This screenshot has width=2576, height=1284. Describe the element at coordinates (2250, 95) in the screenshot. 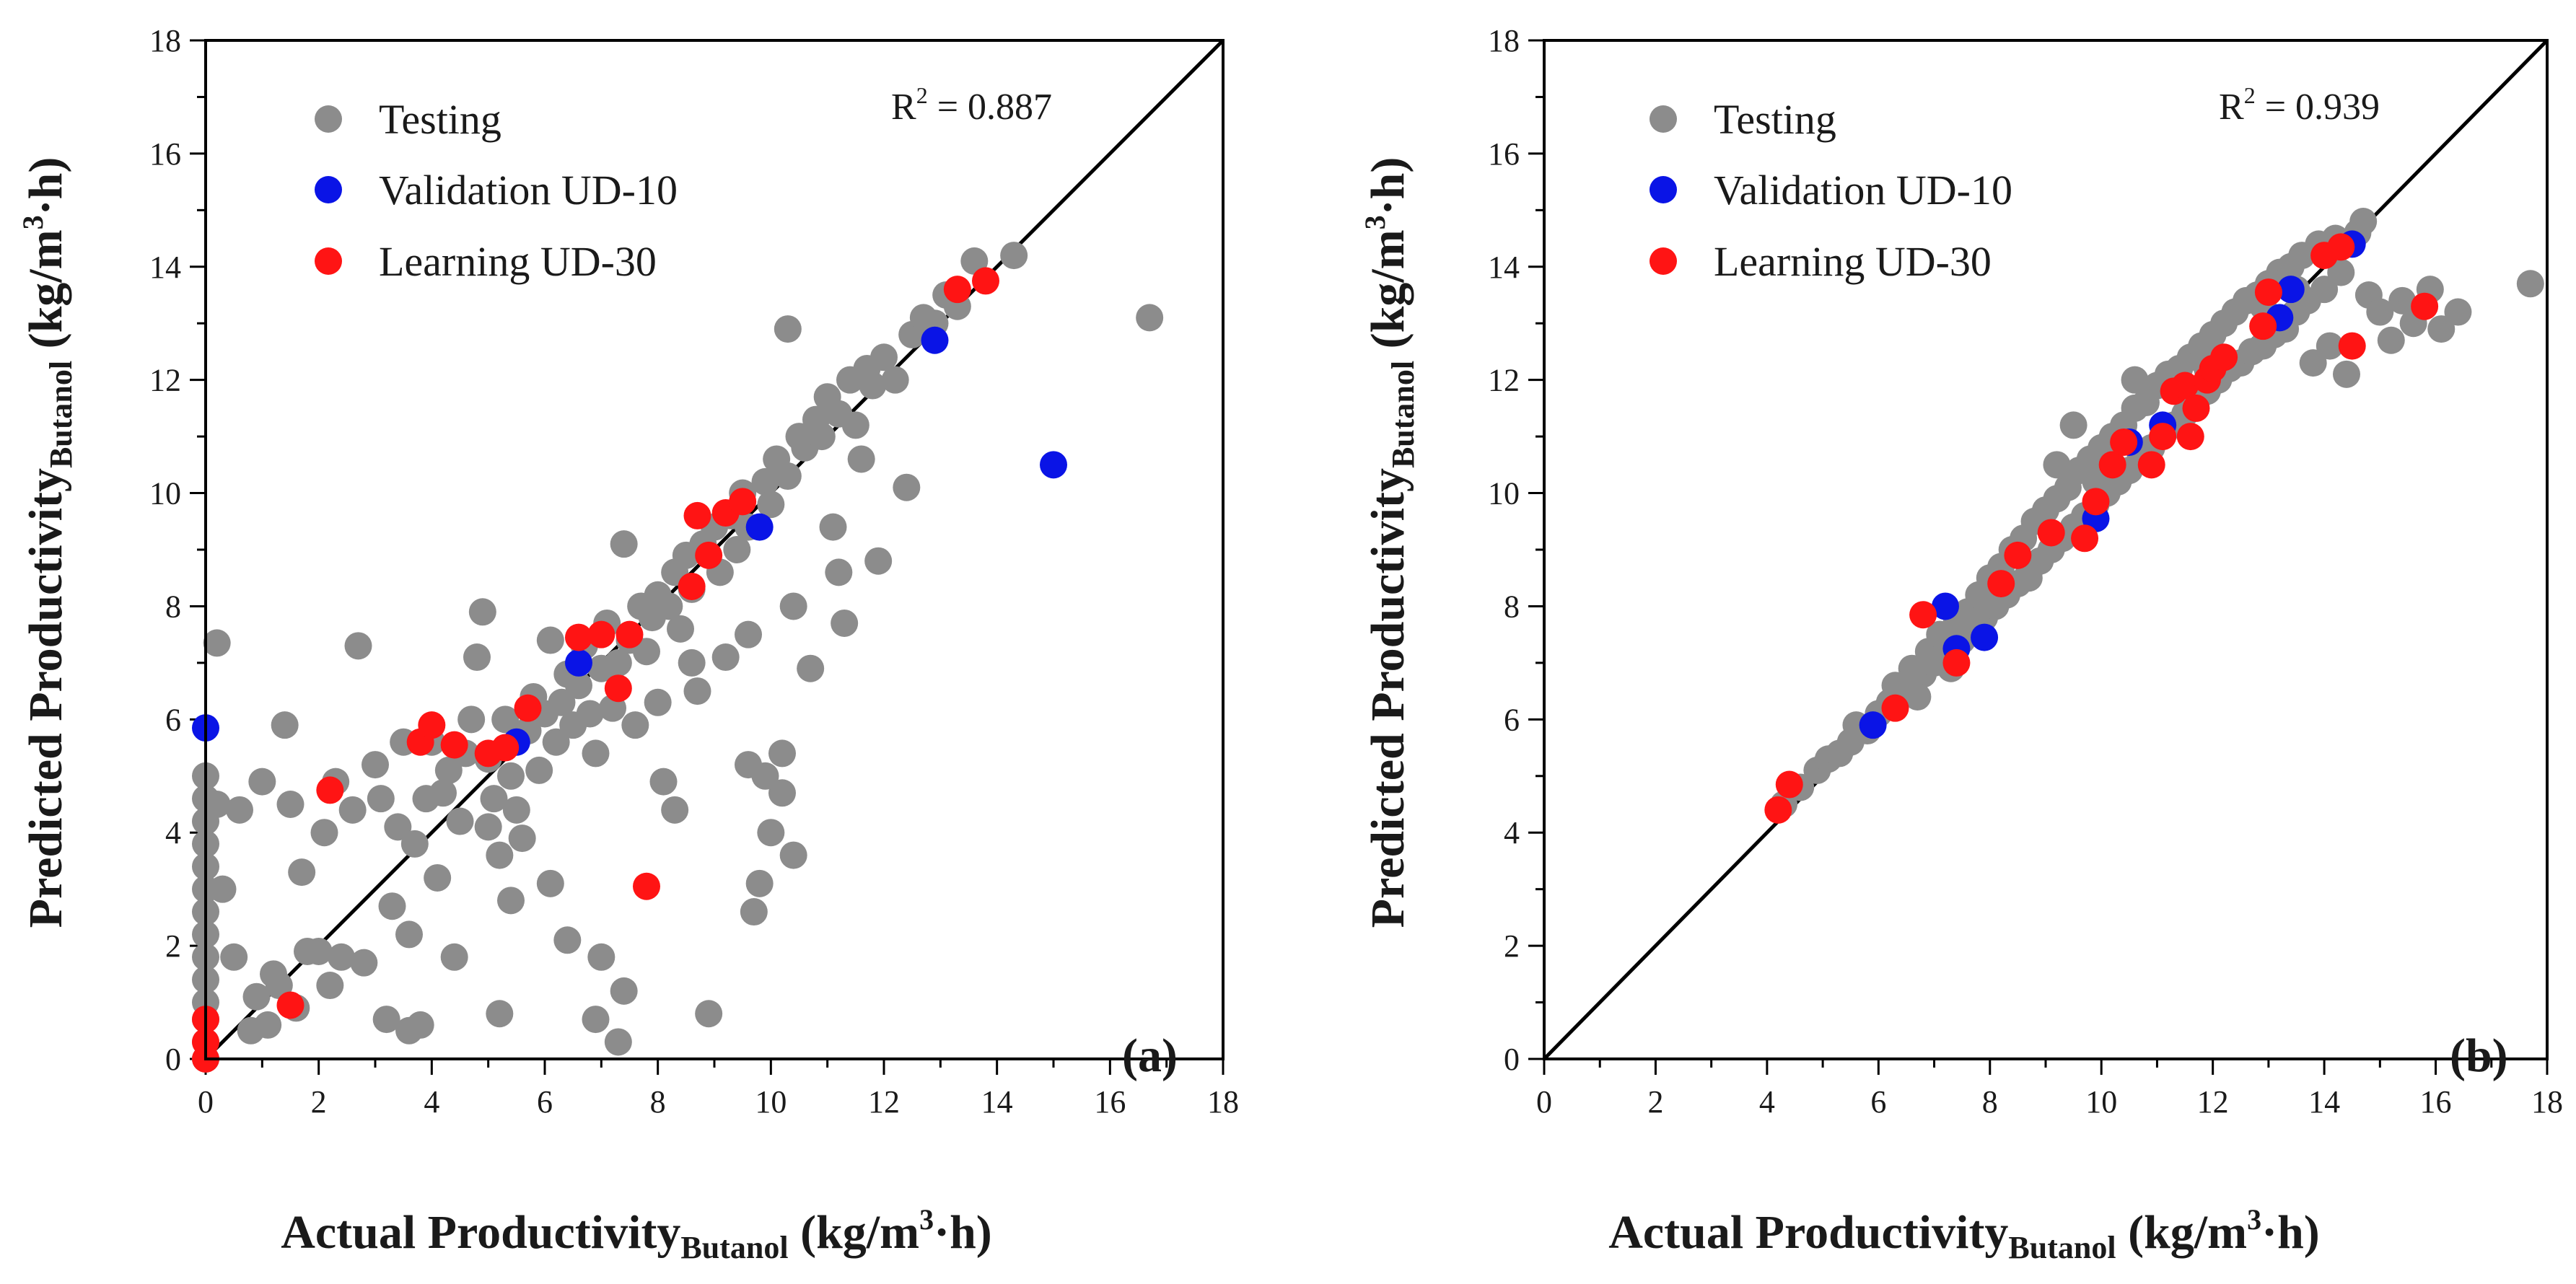

I see `panel-b-r2-sup: 2` at that location.